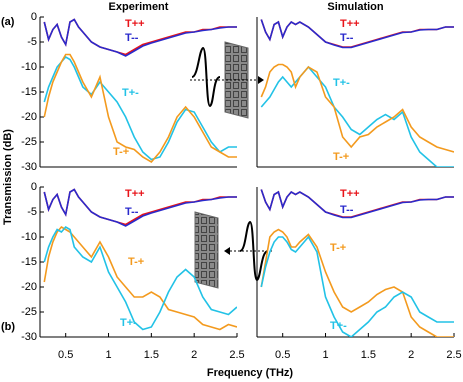 Image resolution: width=463 pixels, height=382 pixels. I want to click on x-axis-label: Frequency (THz), so click(250, 373).